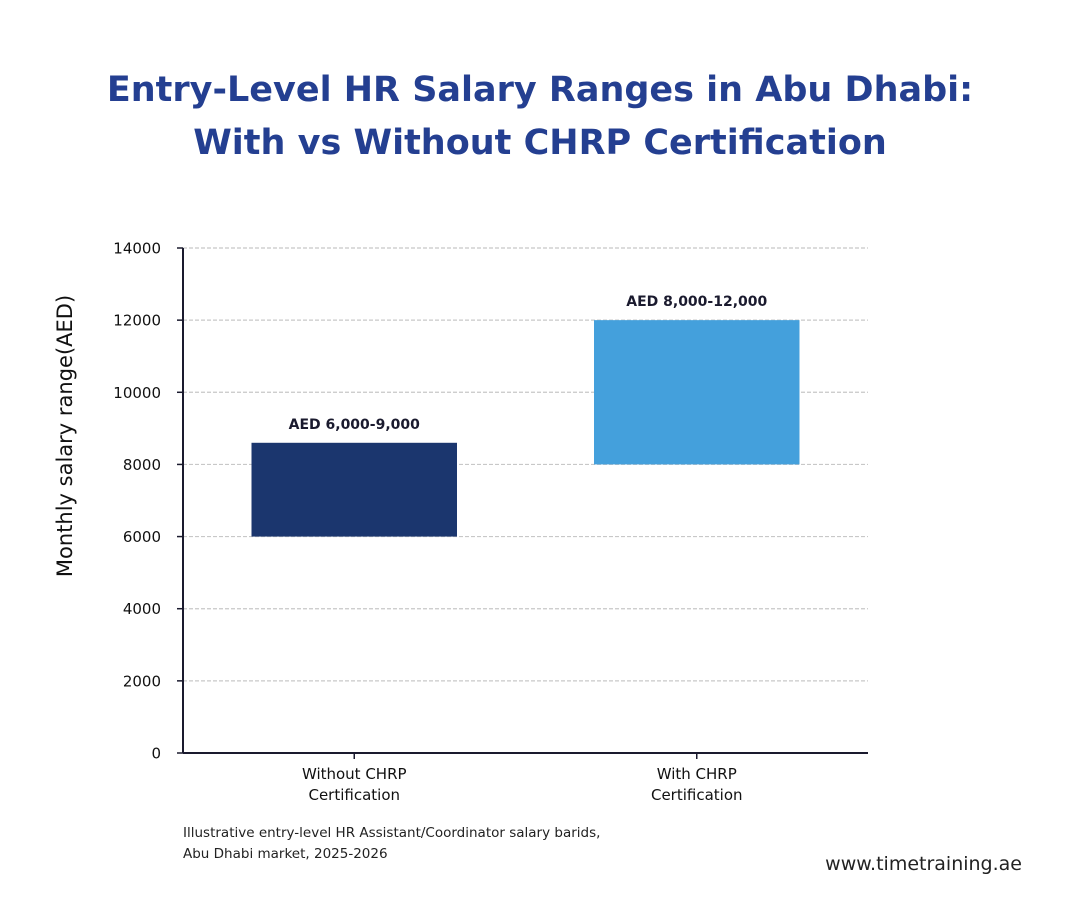 The width and height of the screenshot is (1080, 907). I want to click on y-axis-label: Monthly salary range(AED), so click(65, 436).